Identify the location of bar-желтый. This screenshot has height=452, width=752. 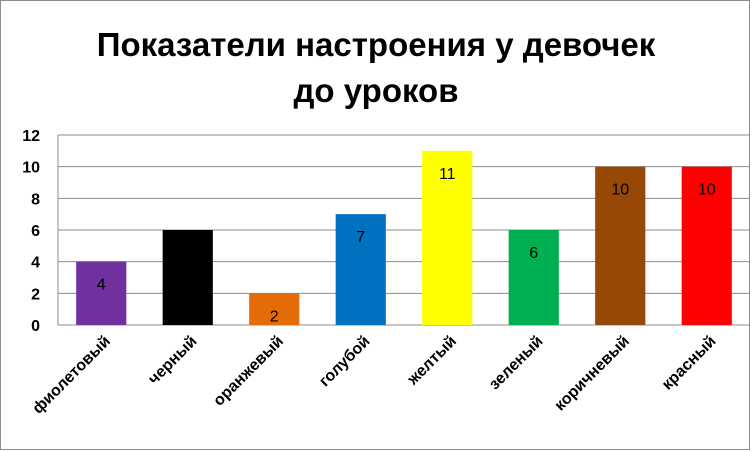
(447, 237).